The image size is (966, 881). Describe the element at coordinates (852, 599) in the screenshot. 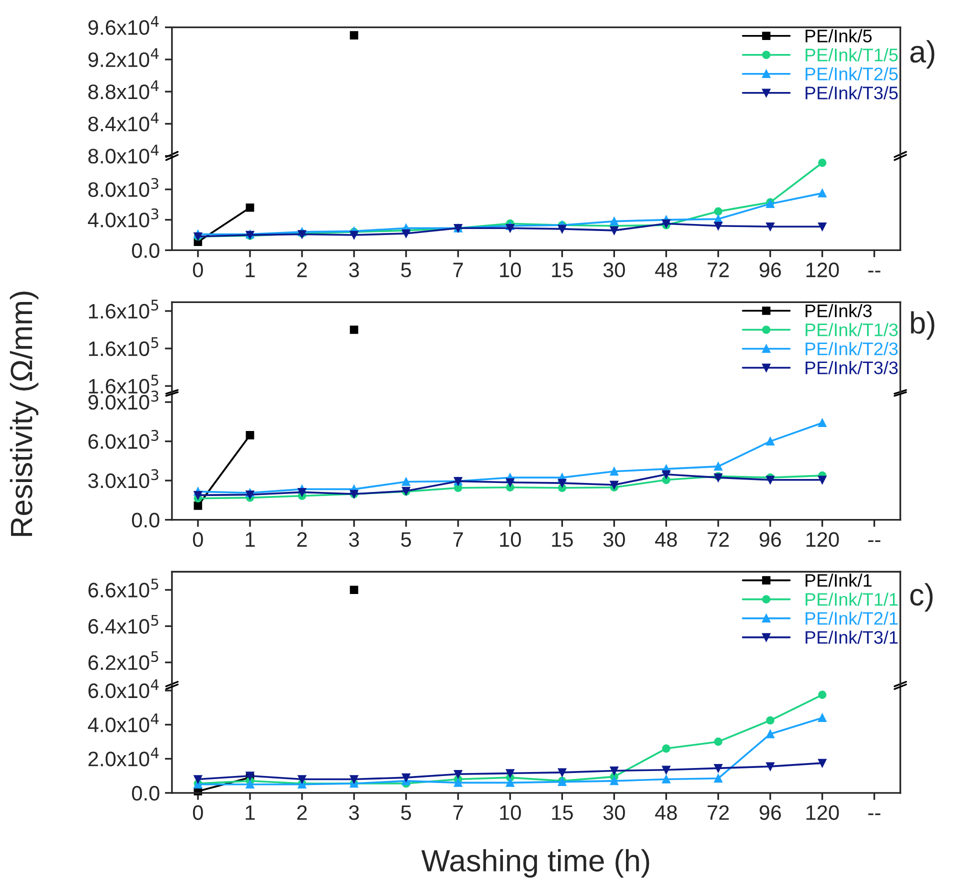

I see `legend-label: PE/Ink/T1/1` at that location.